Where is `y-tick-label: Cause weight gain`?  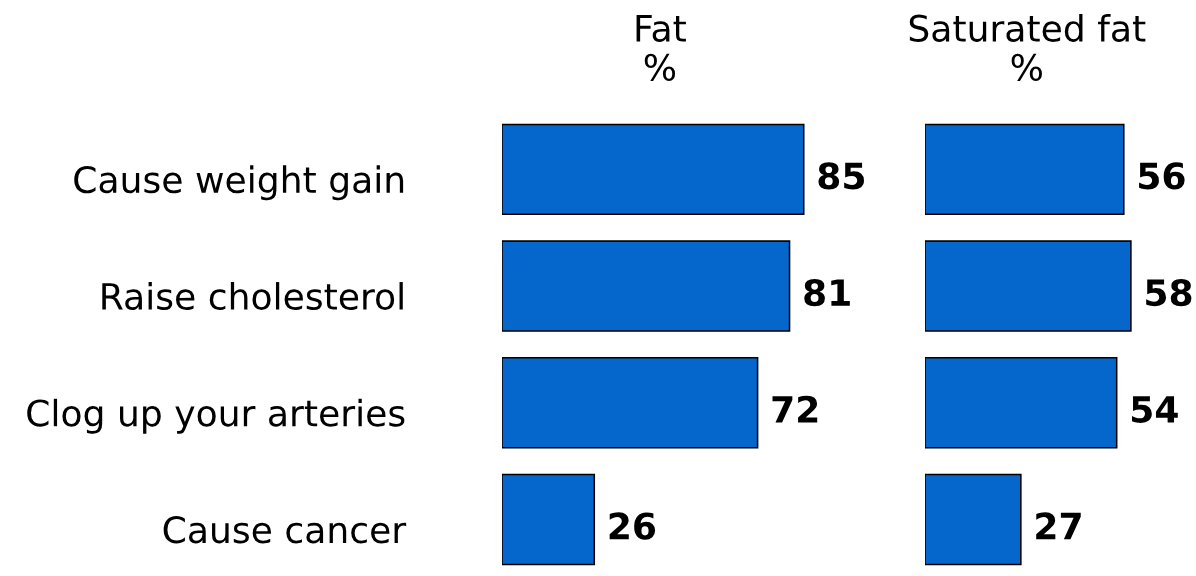
y-tick-label: Cause weight gain is located at coordinates (239, 183).